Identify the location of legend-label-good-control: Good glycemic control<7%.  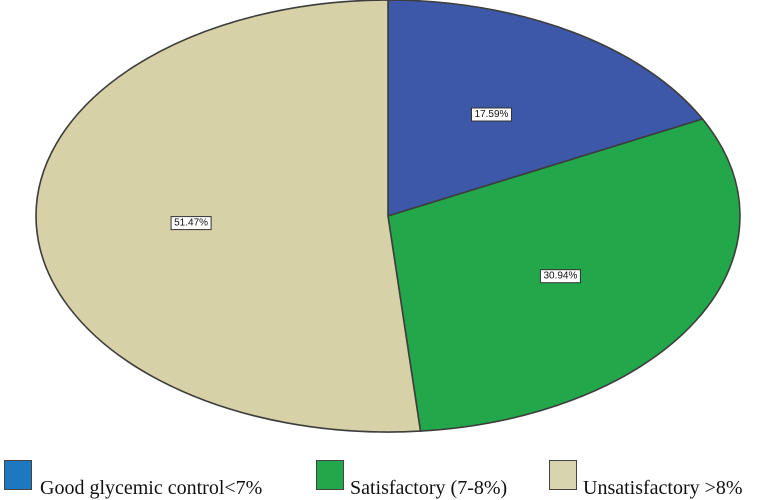
(151, 488).